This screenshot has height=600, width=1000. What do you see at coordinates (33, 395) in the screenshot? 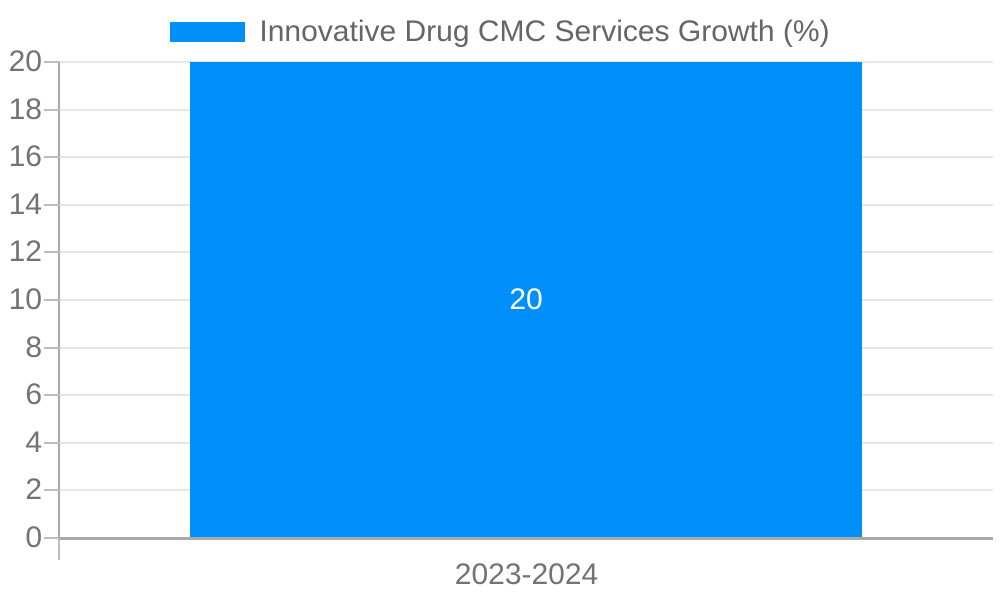
I see `y-tick-label-6: 6` at bounding box center [33, 395].